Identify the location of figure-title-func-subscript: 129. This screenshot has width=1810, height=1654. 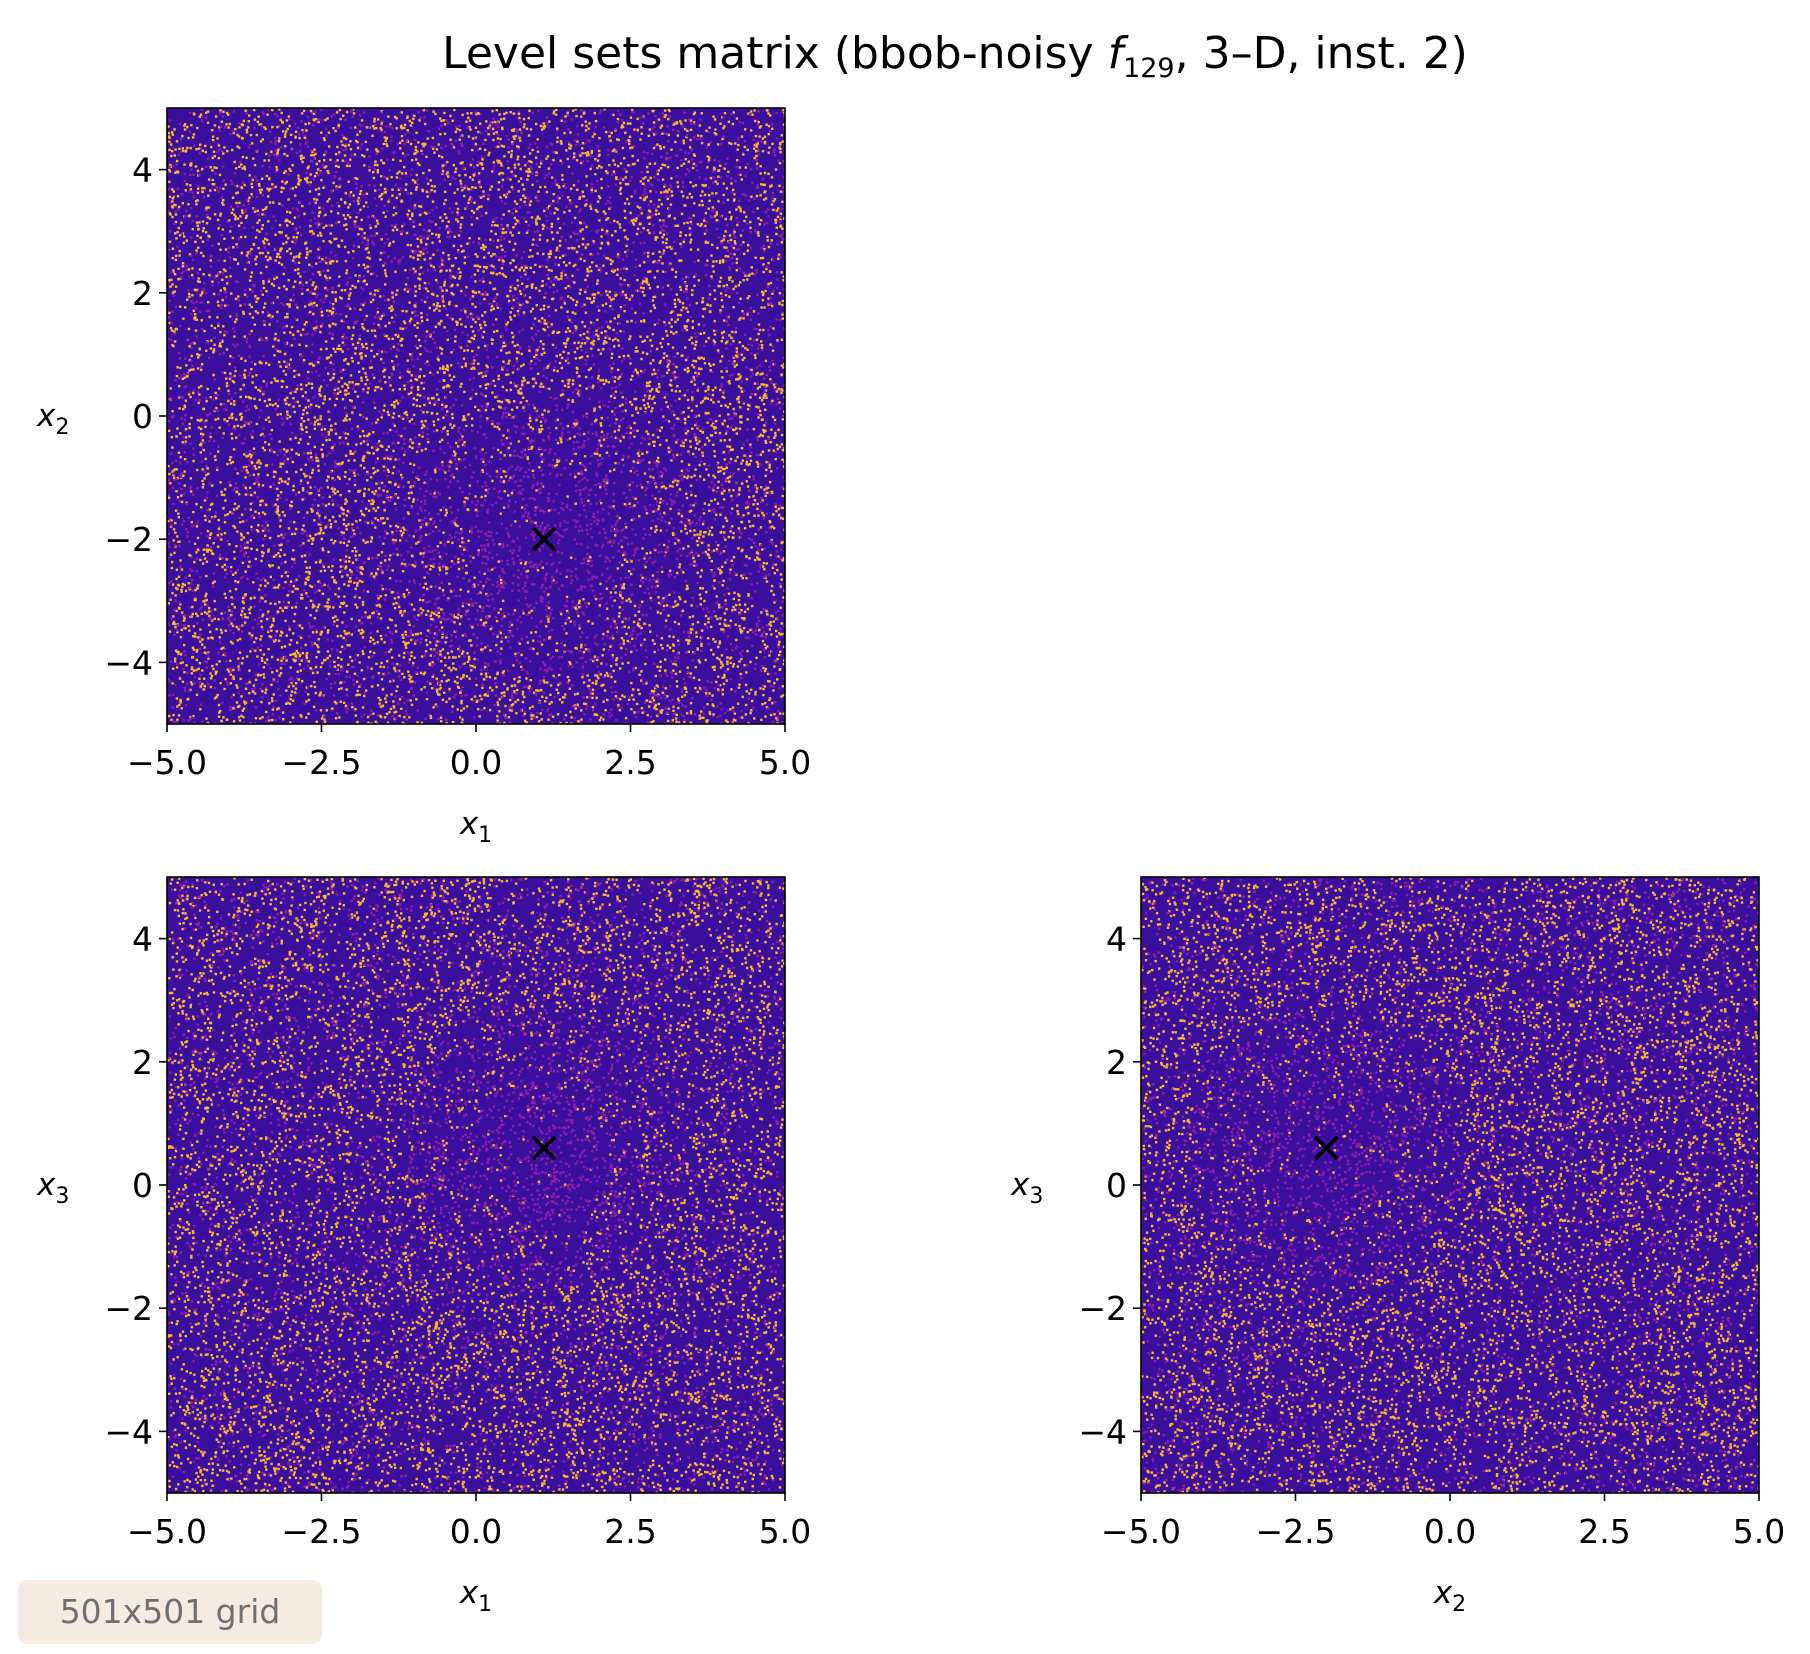
(1149, 68).